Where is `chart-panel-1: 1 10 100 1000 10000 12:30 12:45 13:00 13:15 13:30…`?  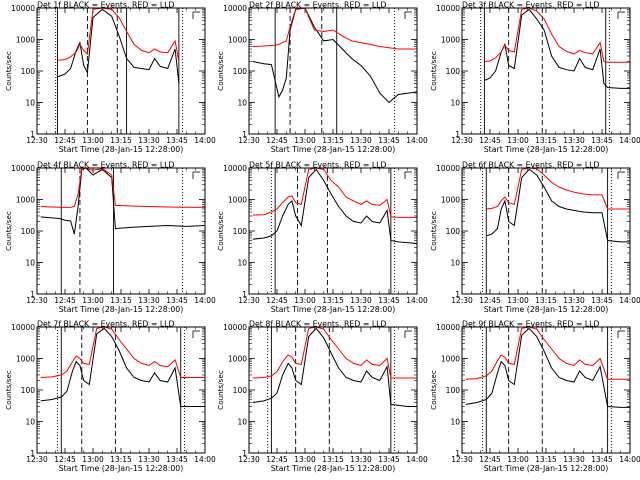 chart-panel-1: 1 10 100 1000 10000 12:30 12:45 13:00 13:15 13:30… is located at coordinates (110, 78).